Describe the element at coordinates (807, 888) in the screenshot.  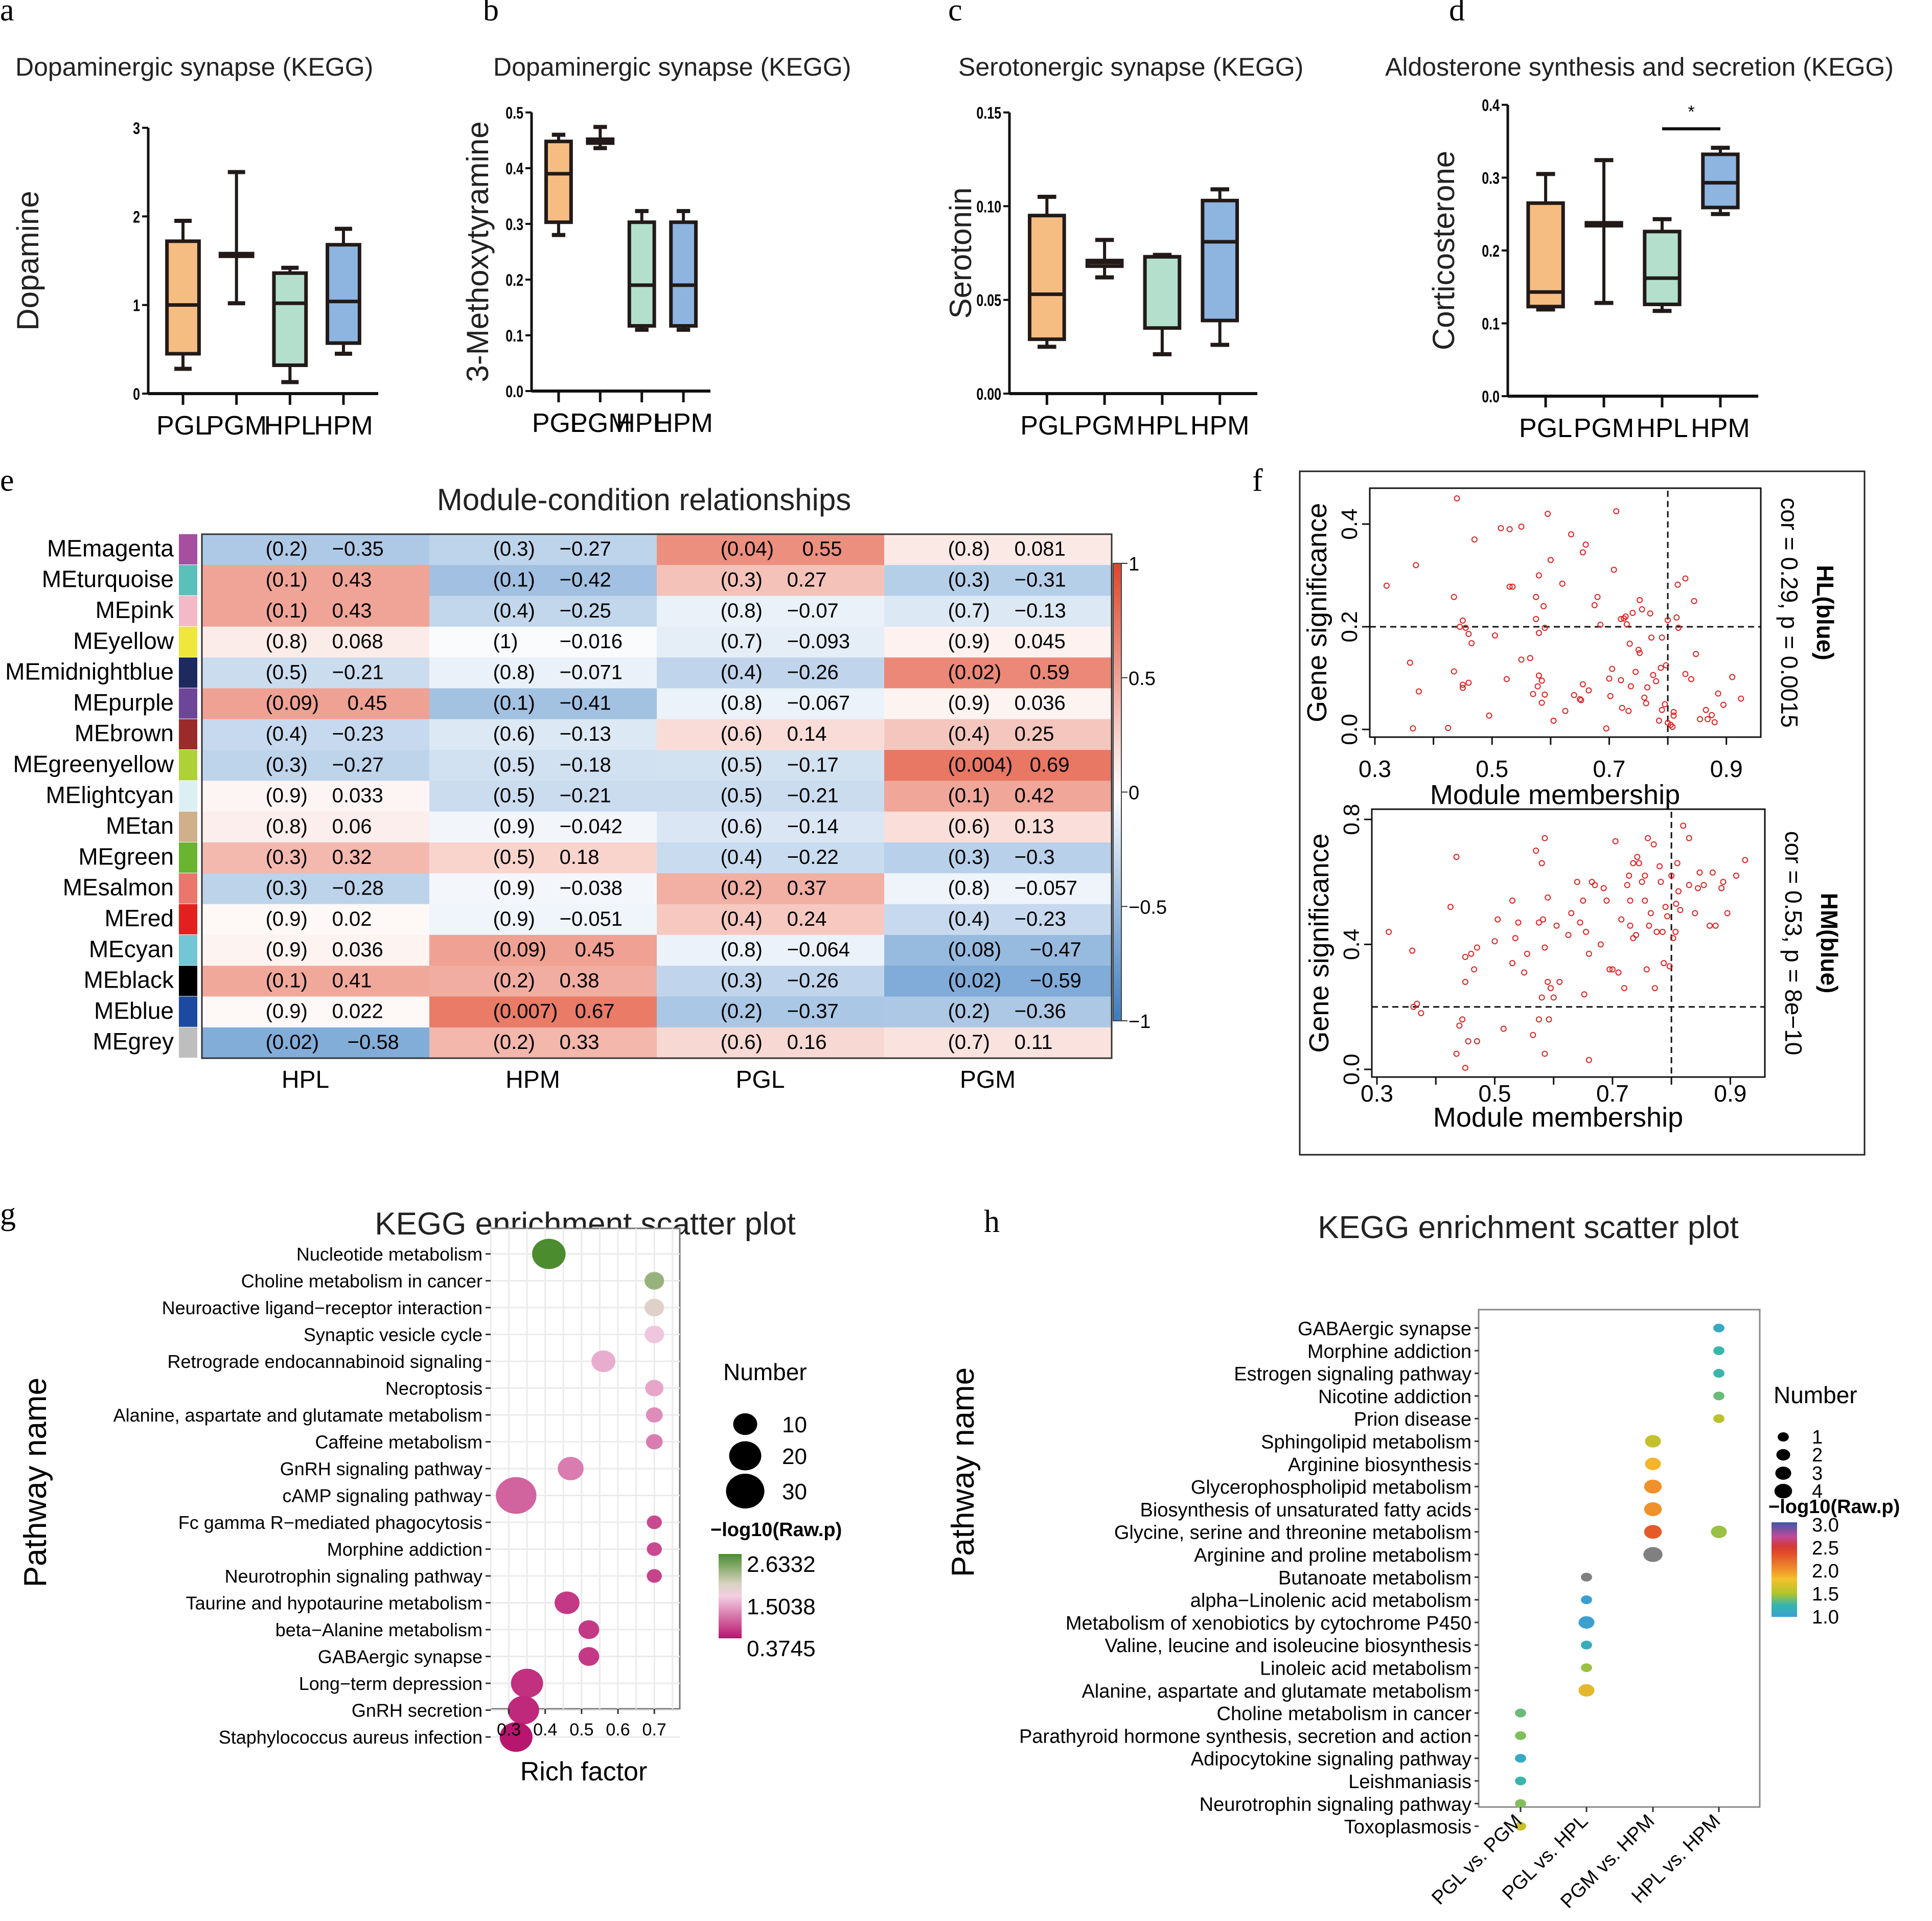
I see `cell-correlation: 0.37` at that location.